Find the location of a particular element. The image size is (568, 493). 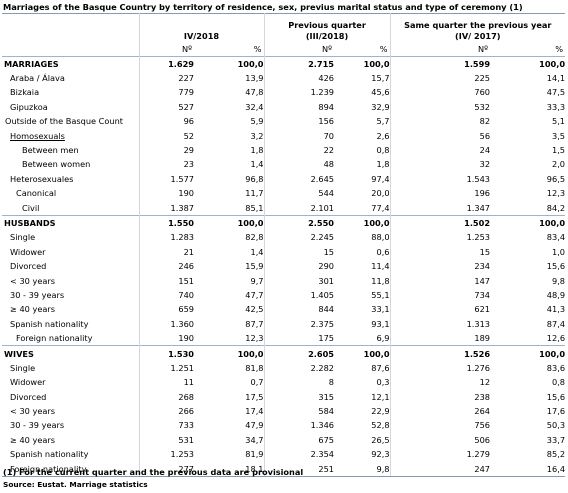

cell-percent: 5,9 is located at coordinates (257, 121).